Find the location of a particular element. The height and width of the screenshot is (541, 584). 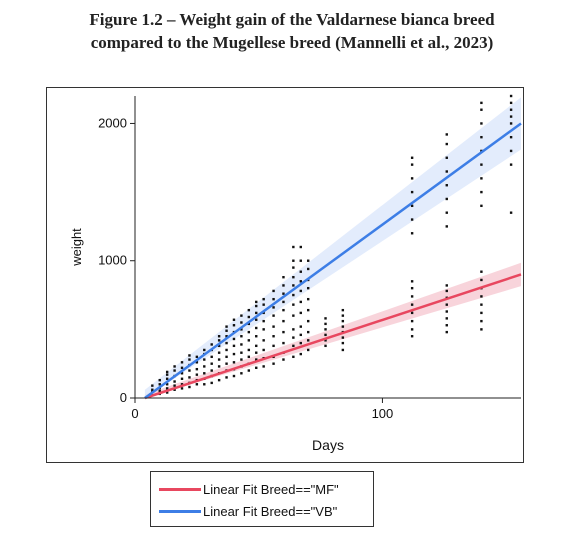

y-tick-label: 1000 is located at coordinates (112, 260).